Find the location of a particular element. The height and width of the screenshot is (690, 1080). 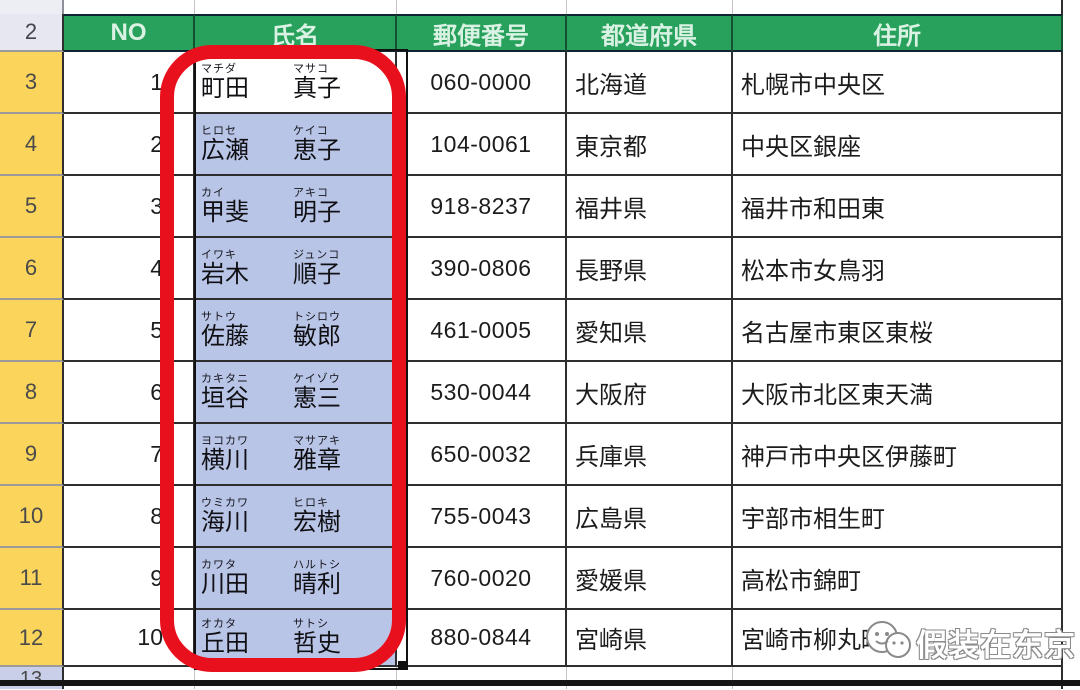

cell-addr: 福井市和田東 is located at coordinates (898, 207).